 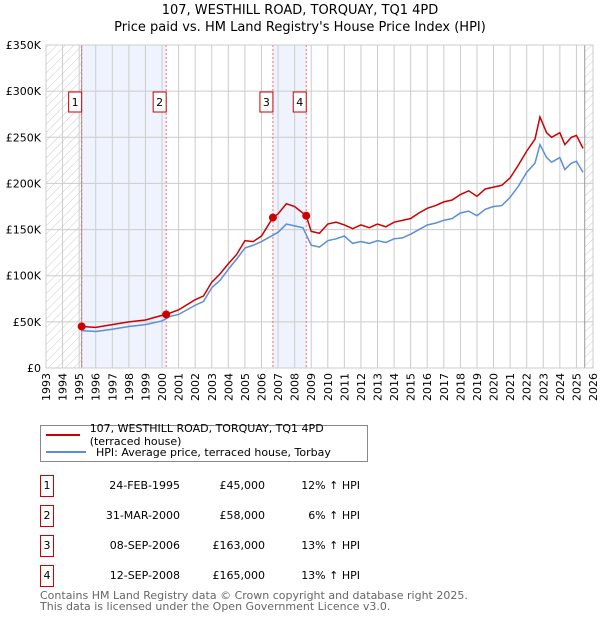 What do you see at coordinates (344, 387) in the screenshot?
I see `x-tick-label: 2011` at bounding box center [344, 387].